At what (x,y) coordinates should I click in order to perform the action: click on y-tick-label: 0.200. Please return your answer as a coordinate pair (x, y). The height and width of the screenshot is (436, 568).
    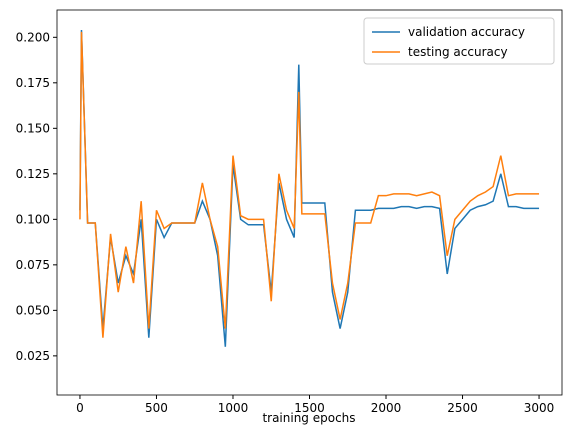
    Looking at the image, I should click on (33, 37).